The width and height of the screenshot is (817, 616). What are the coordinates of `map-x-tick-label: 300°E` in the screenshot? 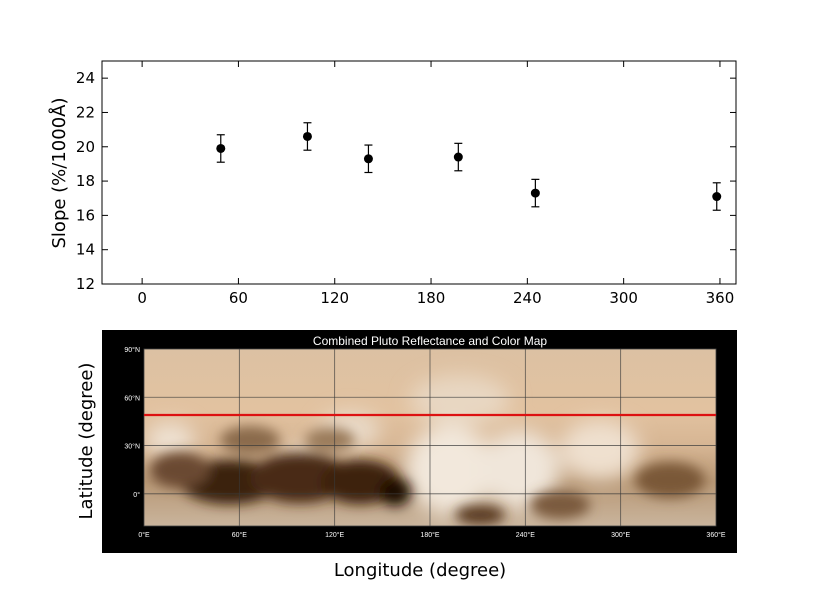 It's located at (620, 535).